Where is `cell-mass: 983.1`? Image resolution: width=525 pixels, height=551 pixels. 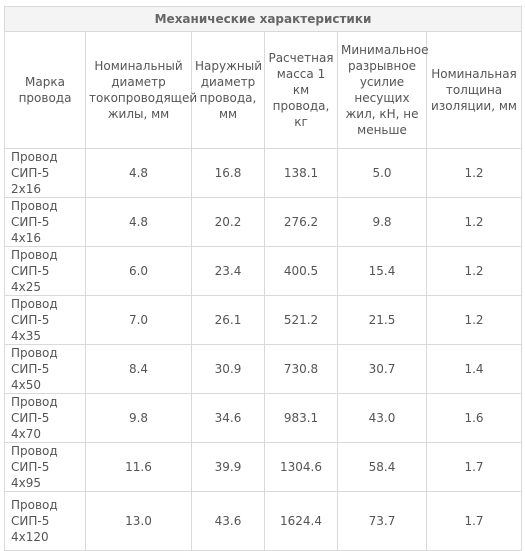
cell-mass: 983.1 is located at coordinates (301, 418).